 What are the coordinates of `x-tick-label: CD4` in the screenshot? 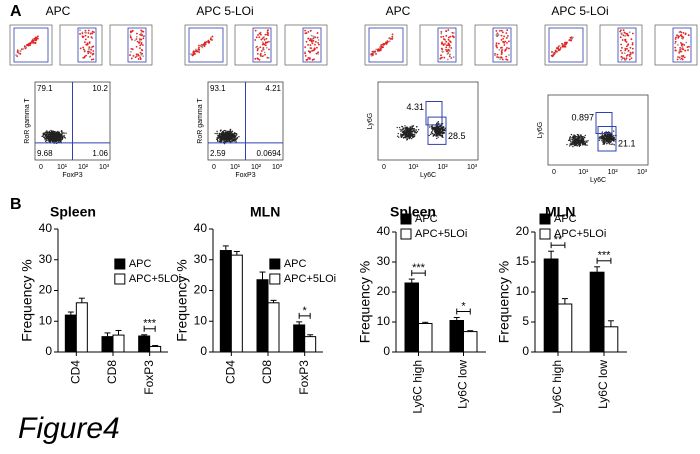 It's located at (231, 372).